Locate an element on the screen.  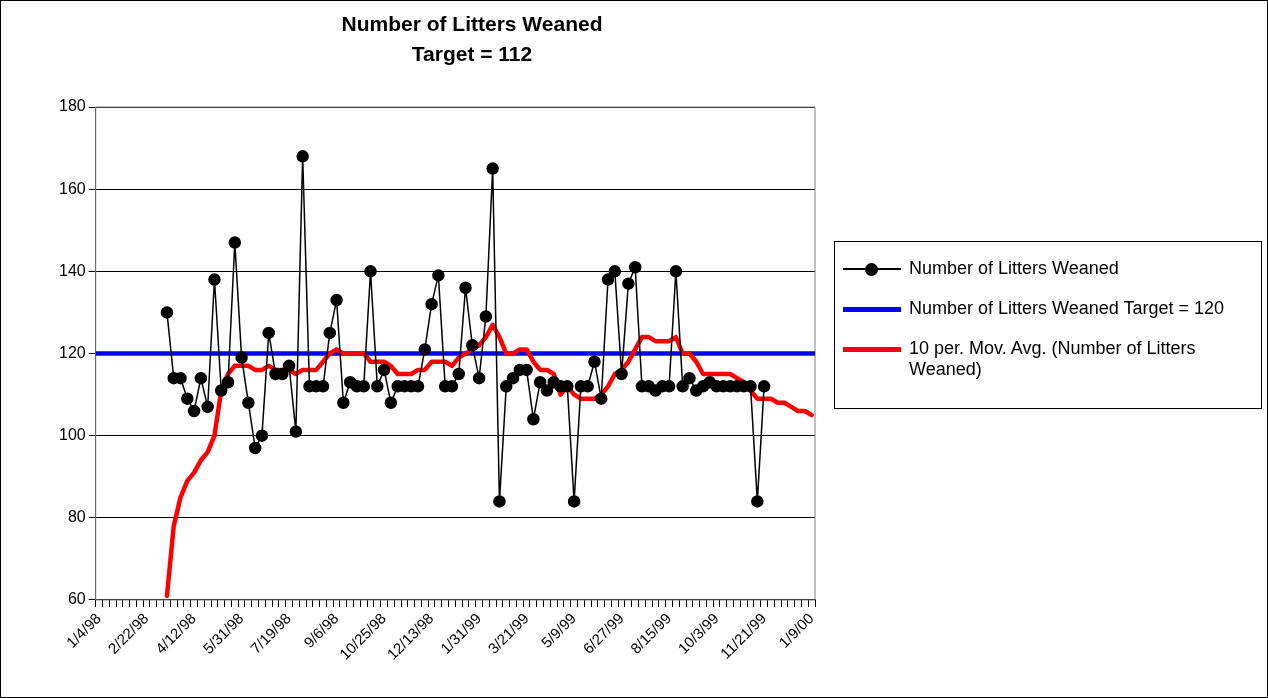
y-tick-label: 180 is located at coordinates (72, 106).